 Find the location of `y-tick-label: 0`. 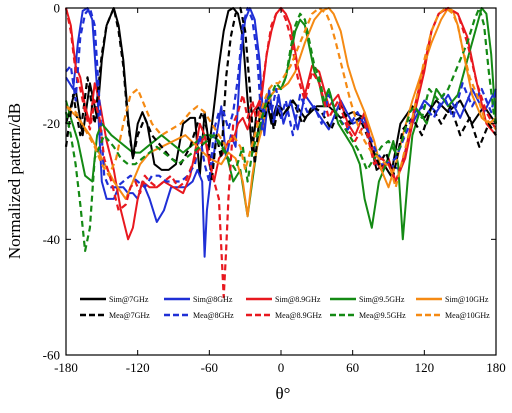

y-tick-label: 0 is located at coordinates (57, 8).